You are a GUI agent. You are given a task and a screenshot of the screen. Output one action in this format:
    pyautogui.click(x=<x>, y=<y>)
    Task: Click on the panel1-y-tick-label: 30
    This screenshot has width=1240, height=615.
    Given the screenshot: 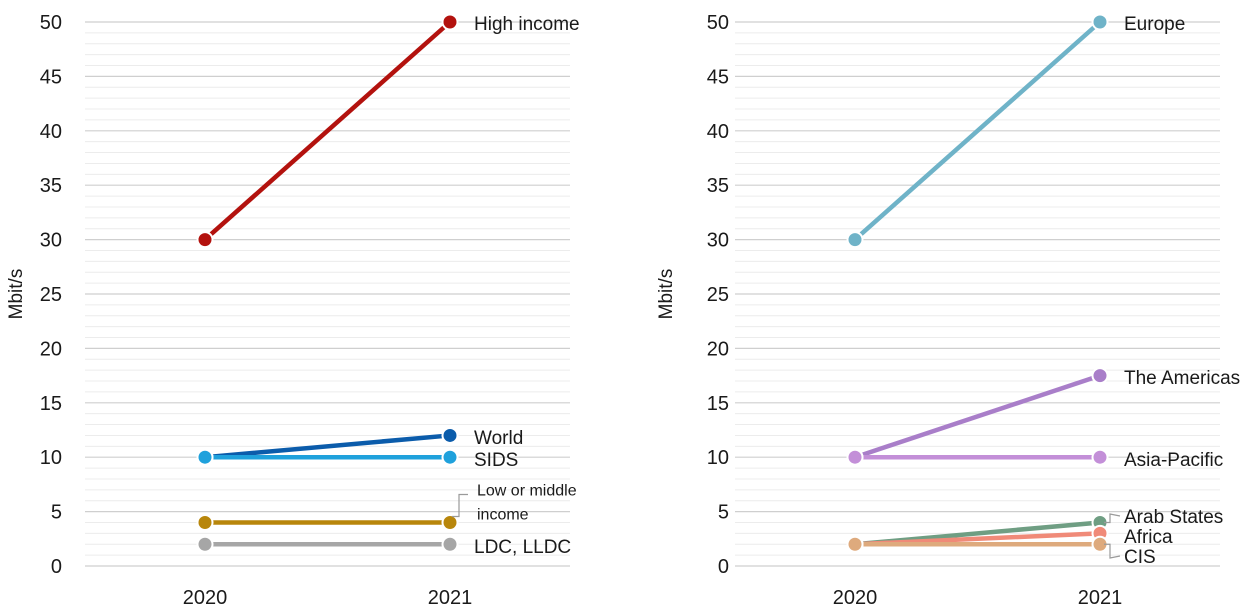 What is the action you would take?
    pyautogui.click(x=51, y=241)
    